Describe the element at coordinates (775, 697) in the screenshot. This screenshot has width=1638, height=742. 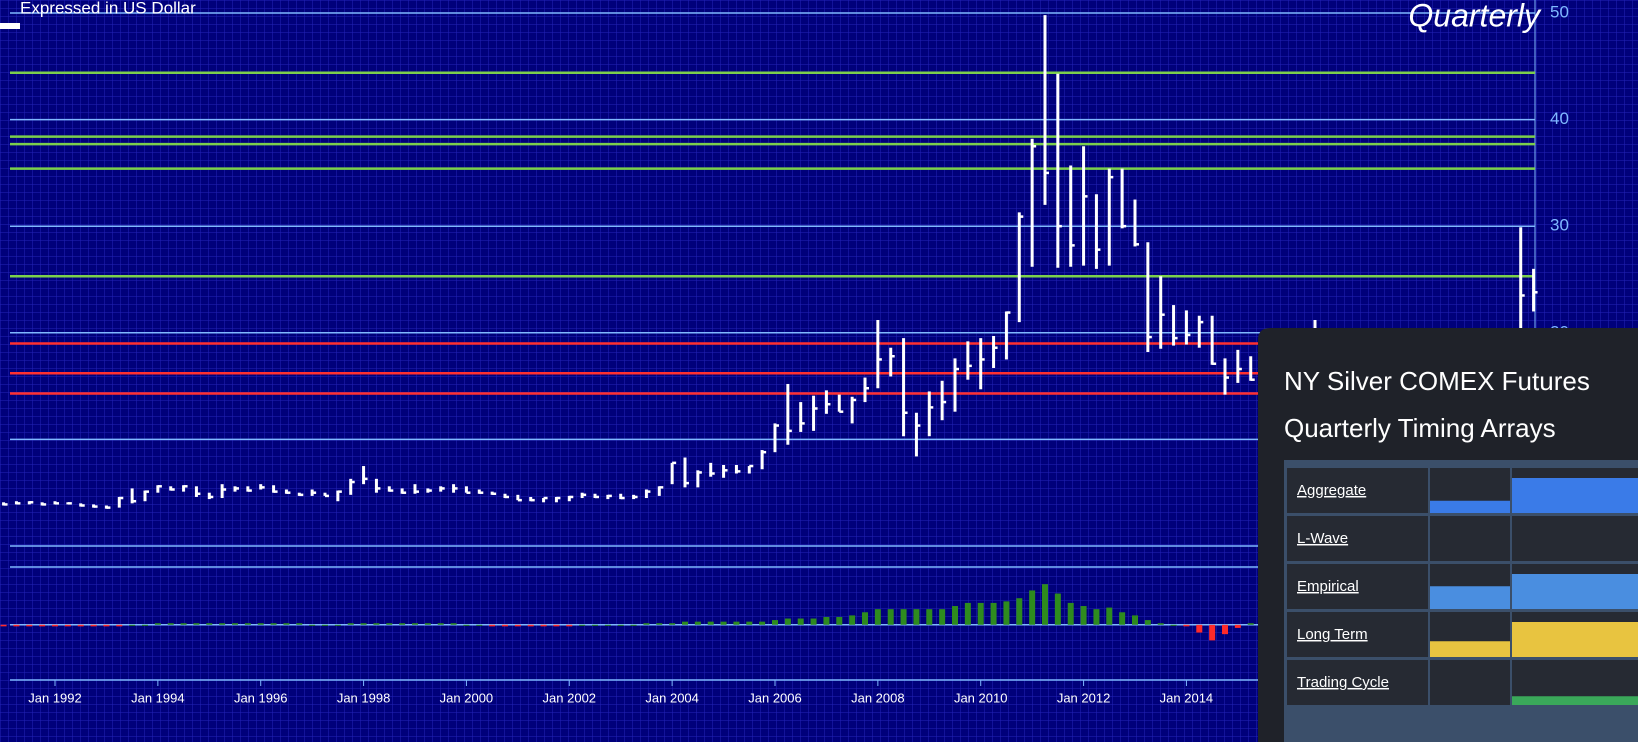
I see `x-tick-label: Jan 2006` at that location.